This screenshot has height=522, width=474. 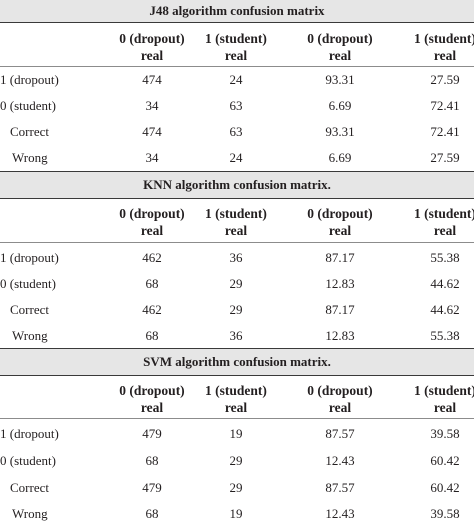 I want to click on section-title-band: SVM algorithm confusion matrix., so click(x=237, y=362).